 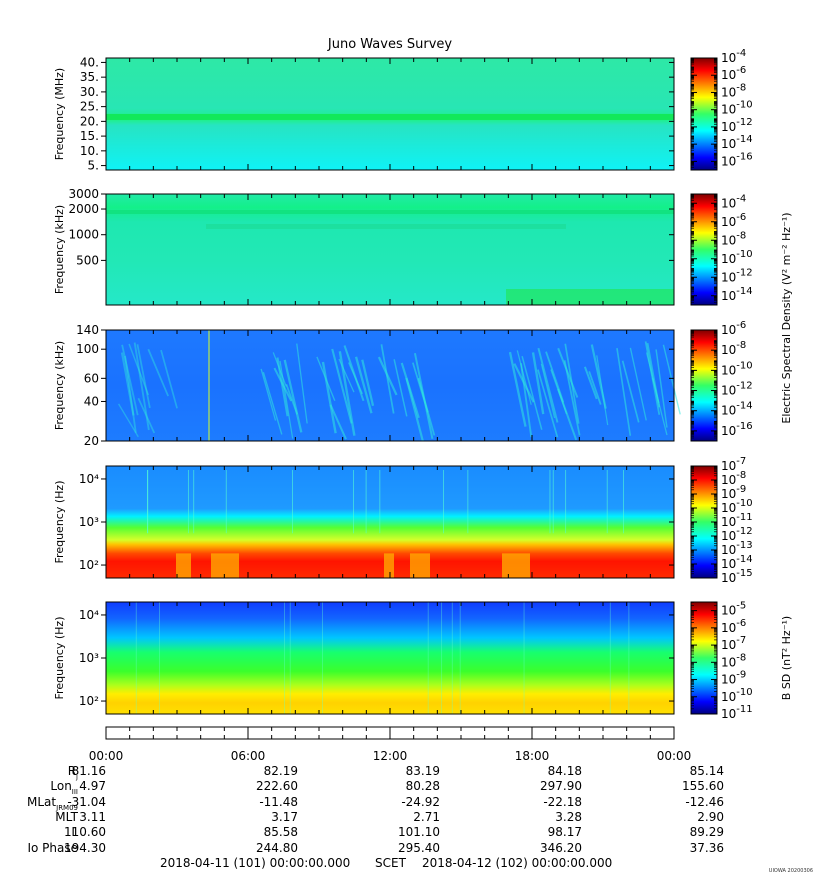 I want to click on ephemeris-value: 295.40, so click(x=419, y=847).